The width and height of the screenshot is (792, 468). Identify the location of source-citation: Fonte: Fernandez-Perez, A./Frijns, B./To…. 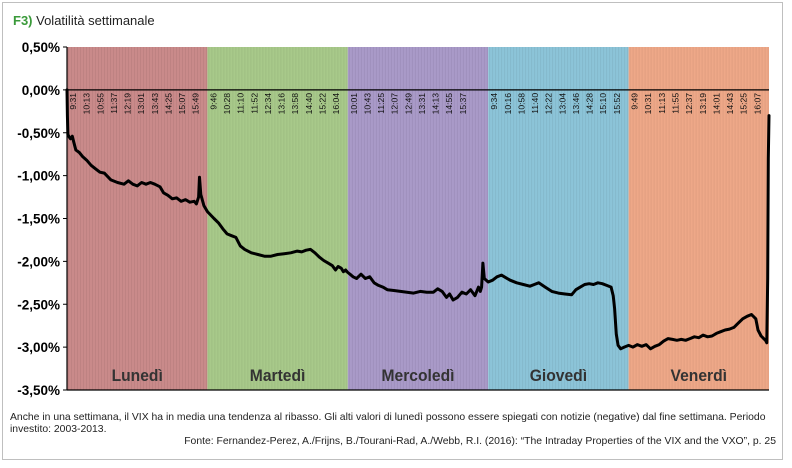
(480, 441).